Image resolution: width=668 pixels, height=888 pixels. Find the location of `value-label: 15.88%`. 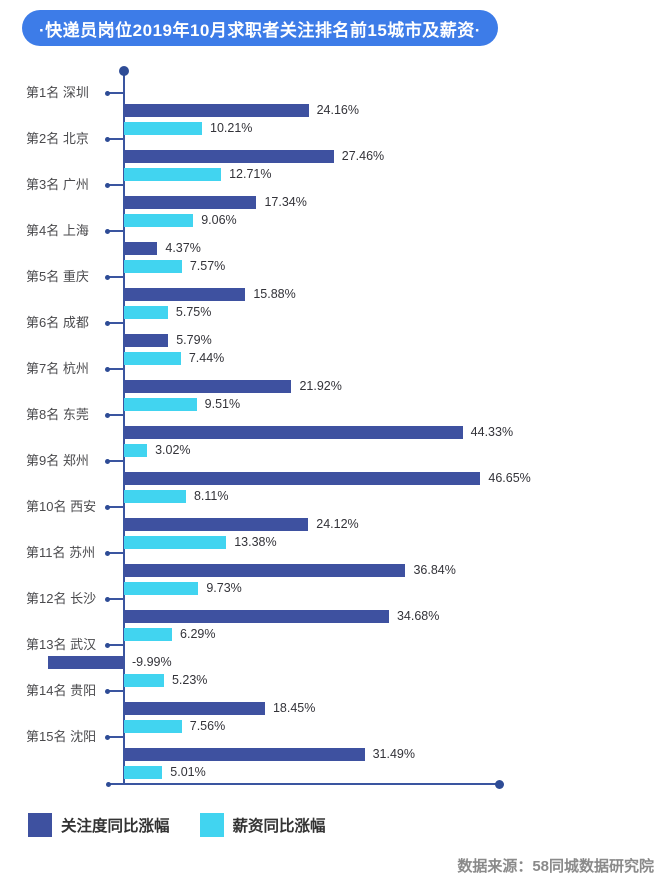

value-label: 15.88% is located at coordinates (274, 294).